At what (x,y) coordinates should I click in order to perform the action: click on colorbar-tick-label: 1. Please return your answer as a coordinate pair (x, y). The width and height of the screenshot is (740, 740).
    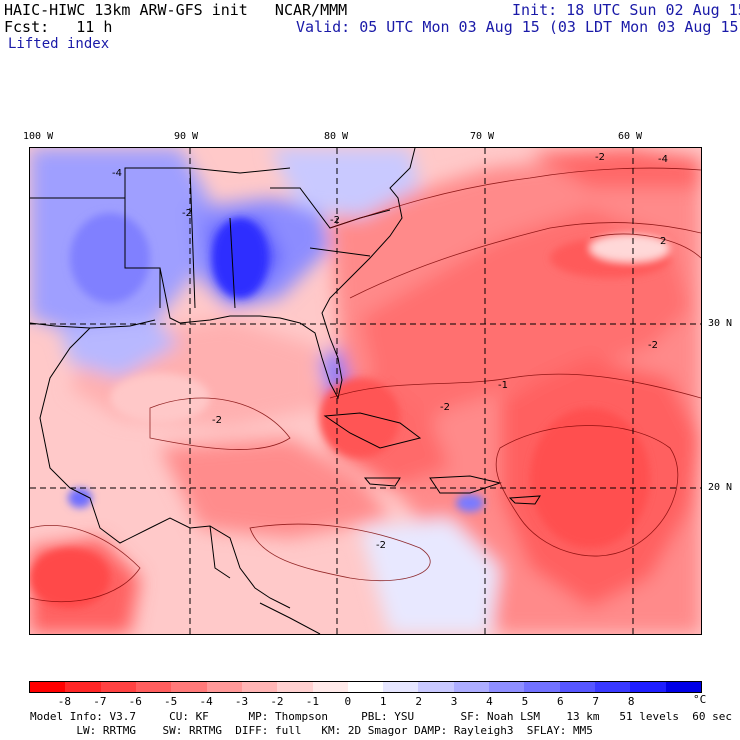
    Looking at the image, I should click on (383, 701).